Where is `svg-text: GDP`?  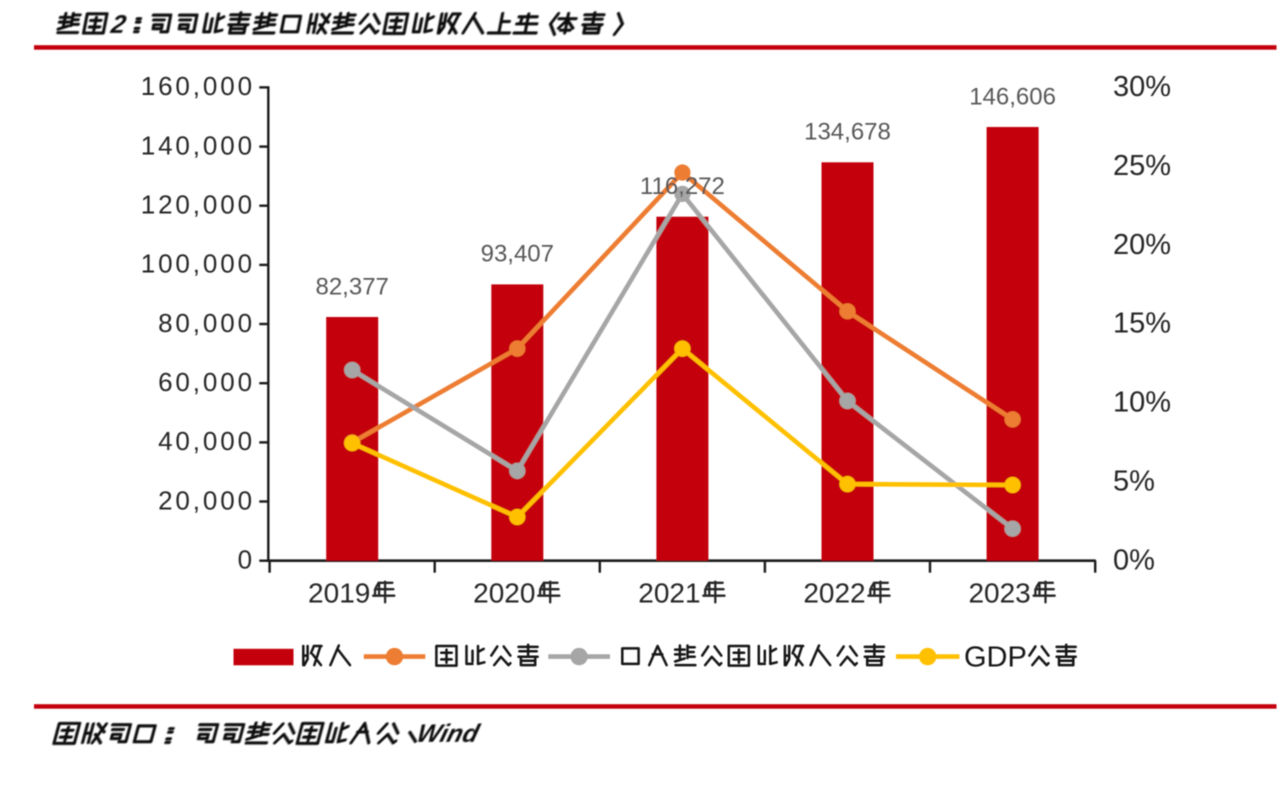 svg-text: GDP is located at coordinates (995, 658).